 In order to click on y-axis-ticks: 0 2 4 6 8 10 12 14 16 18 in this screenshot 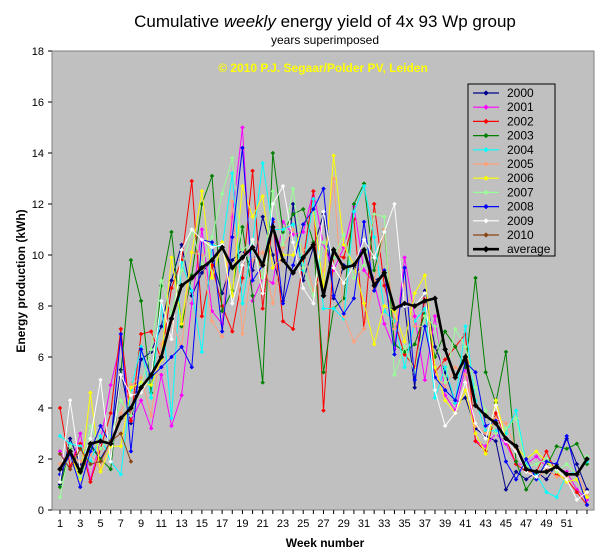, I will do `click(42, 281)`.